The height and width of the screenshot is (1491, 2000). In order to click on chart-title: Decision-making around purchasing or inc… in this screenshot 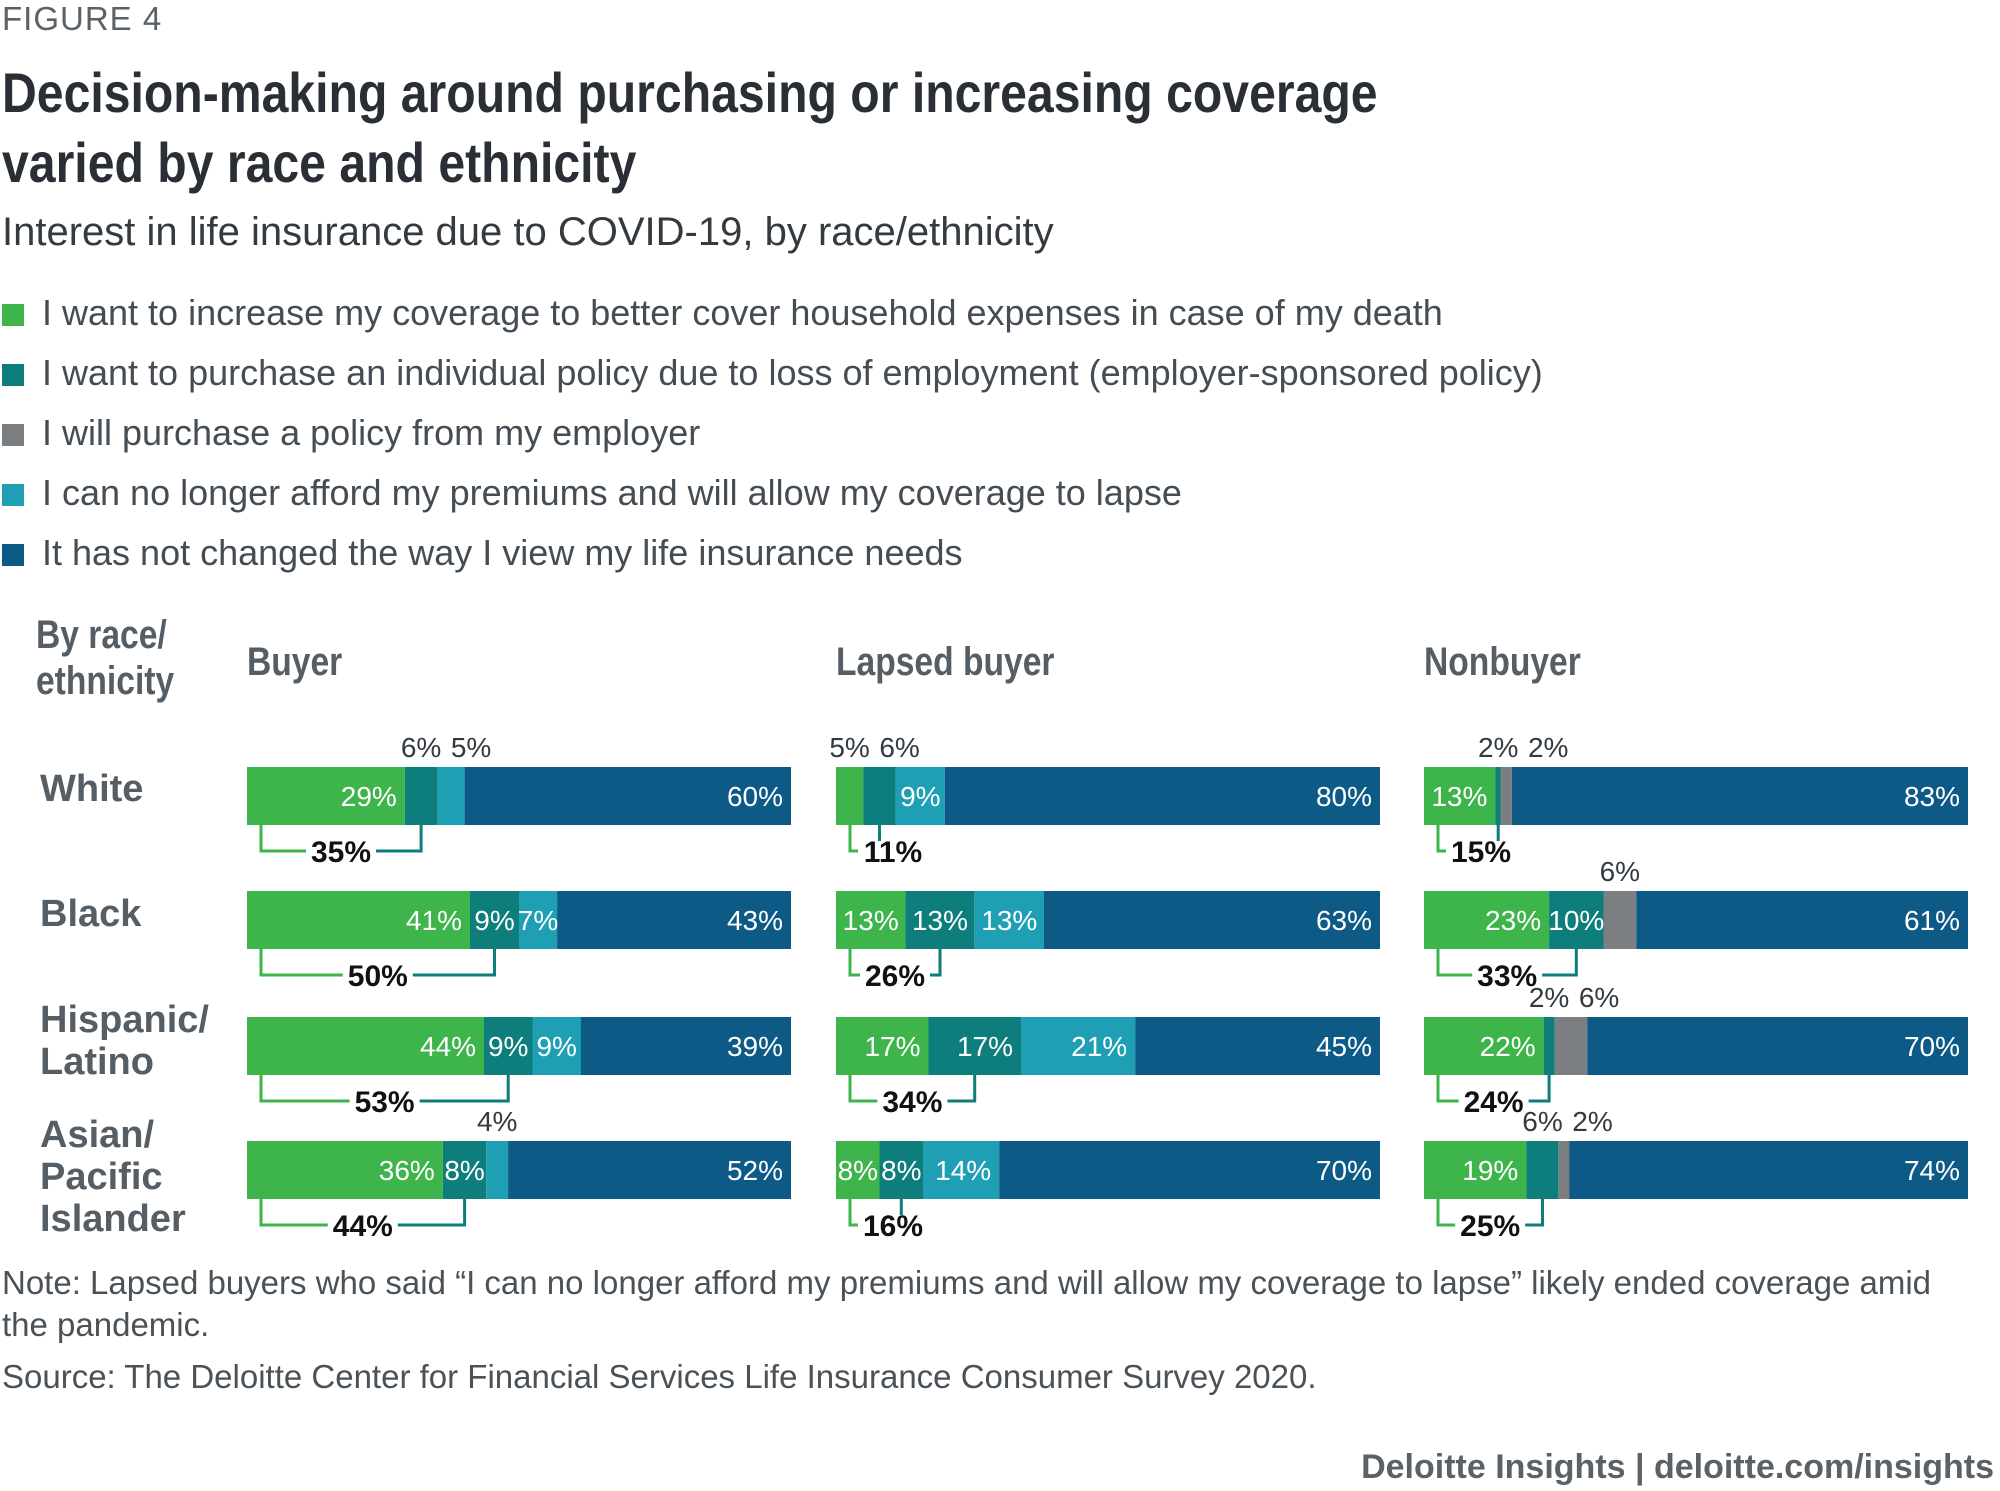, I will do `click(690, 127)`.